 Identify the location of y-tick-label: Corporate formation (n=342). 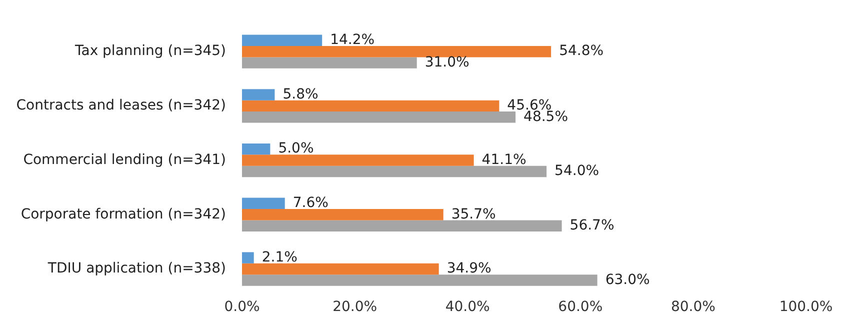
(123, 214).